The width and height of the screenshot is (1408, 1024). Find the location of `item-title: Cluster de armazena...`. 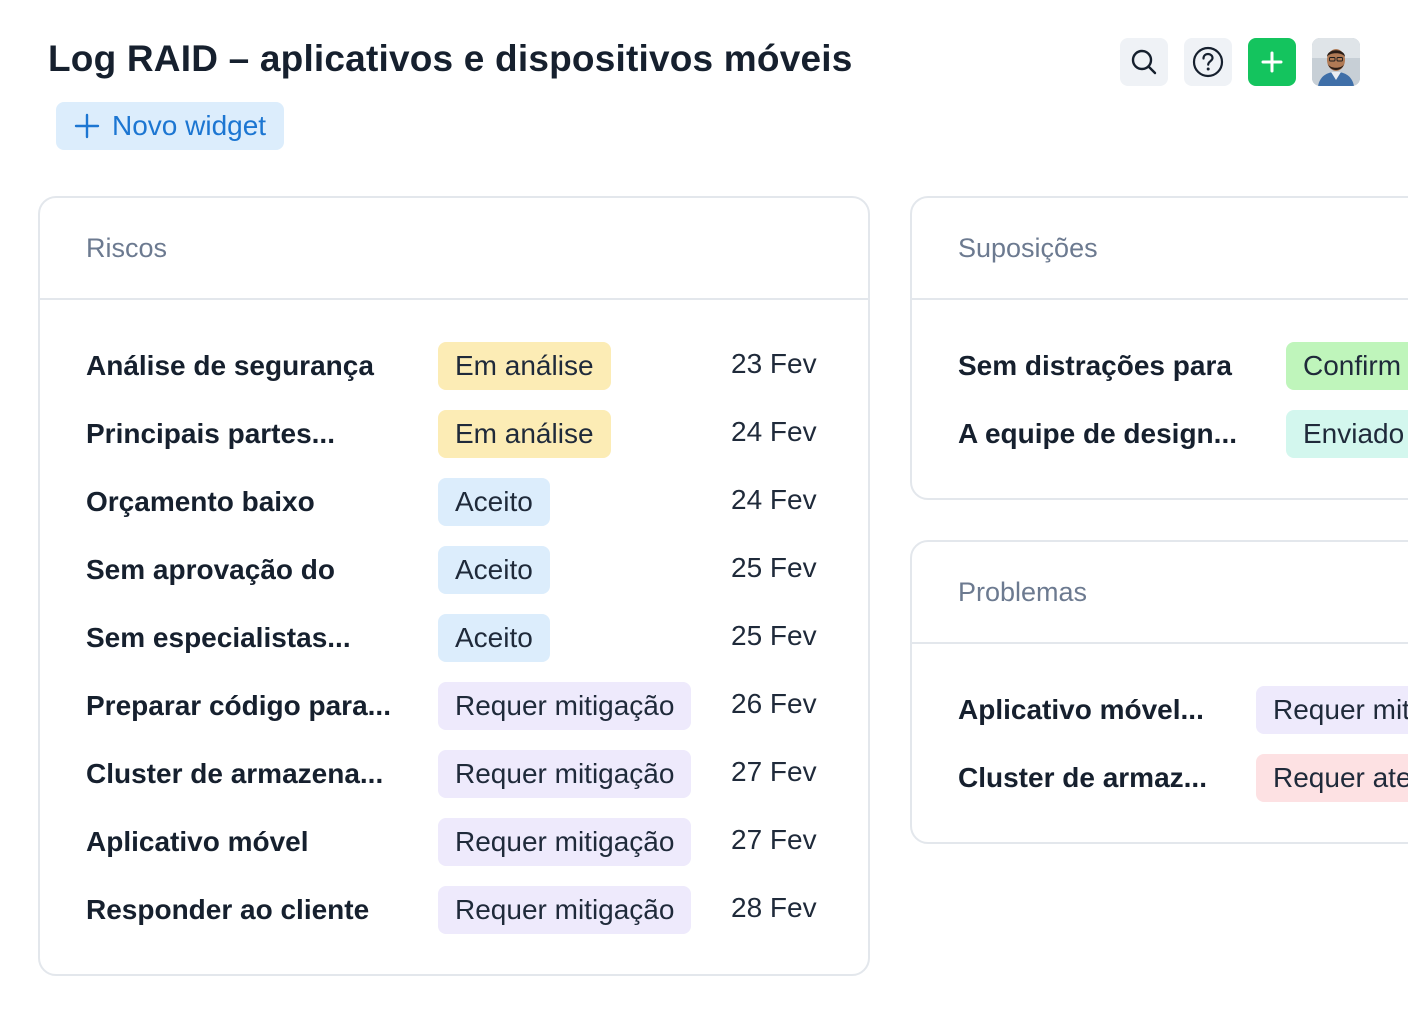

item-title: Cluster de armazena... is located at coordinates (235, 773).